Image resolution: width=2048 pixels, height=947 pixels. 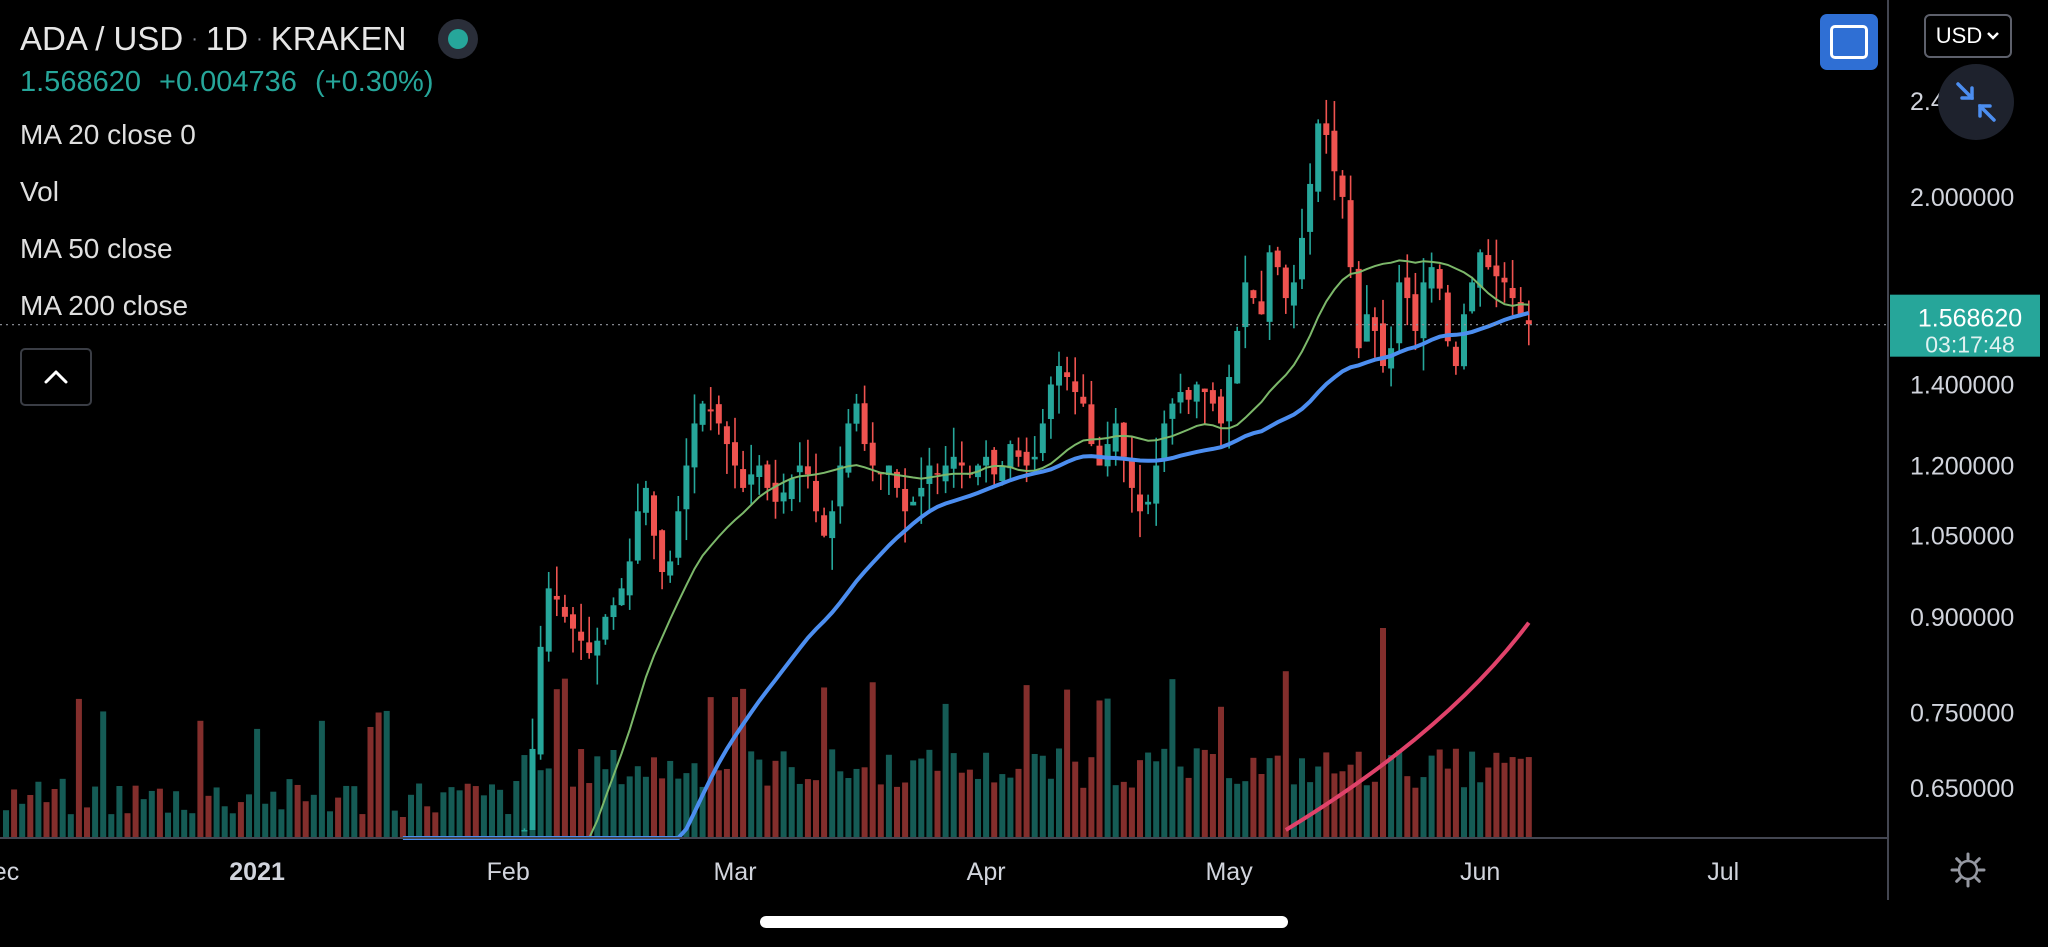 I want to click on home-indicator, so click(x=1024, y=922).